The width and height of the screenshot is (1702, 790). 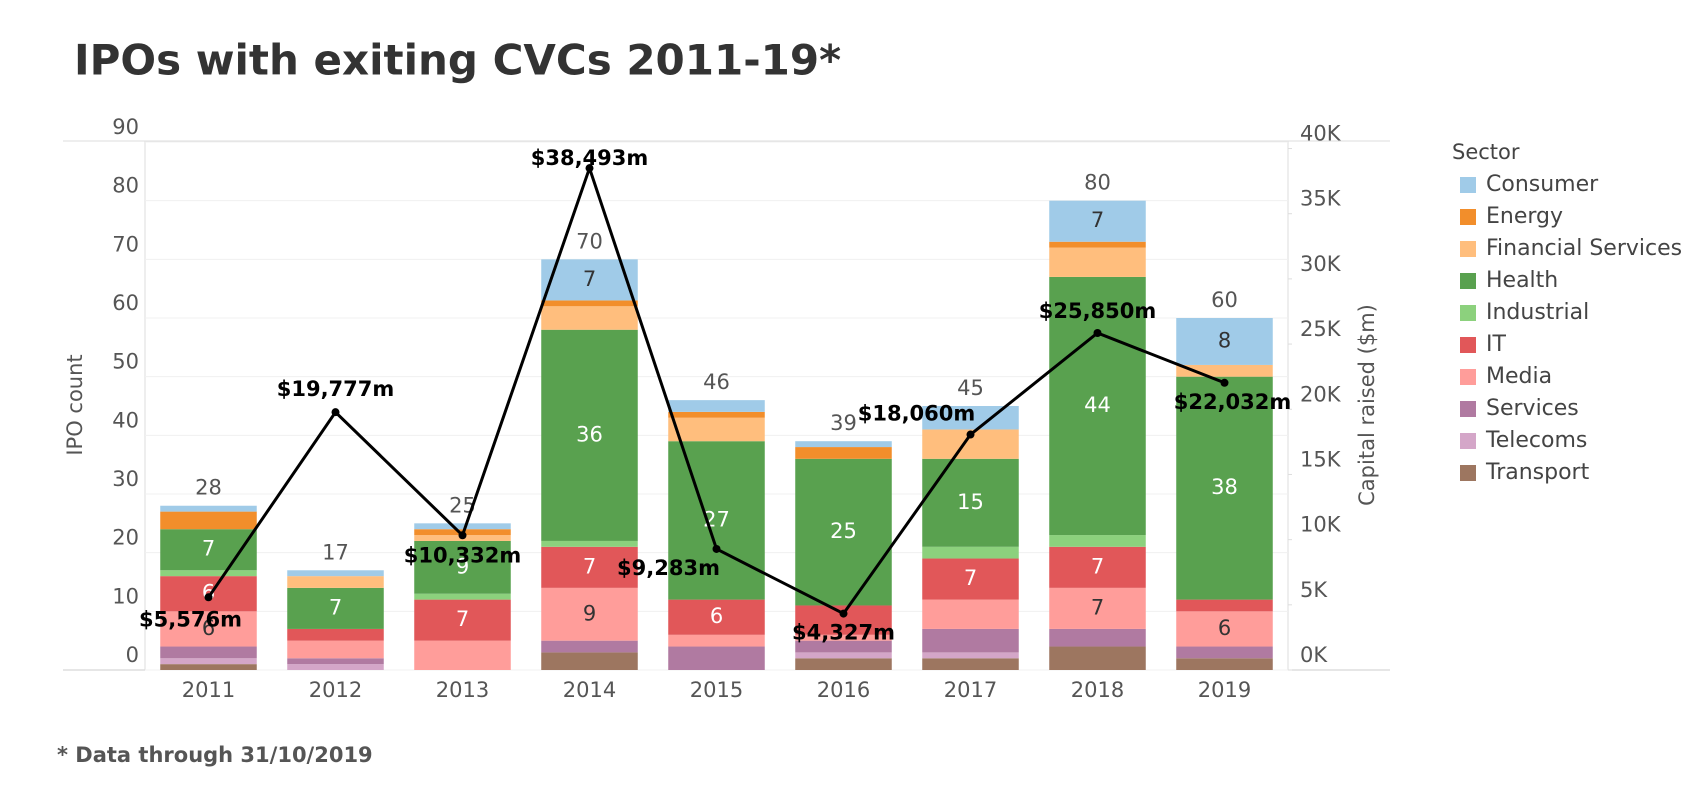 What do you see at coordinates (1367, 405) in the screenshot?
I see `y2-axis-title: Capital raised ($m)` at bounding box center [1367, 405].